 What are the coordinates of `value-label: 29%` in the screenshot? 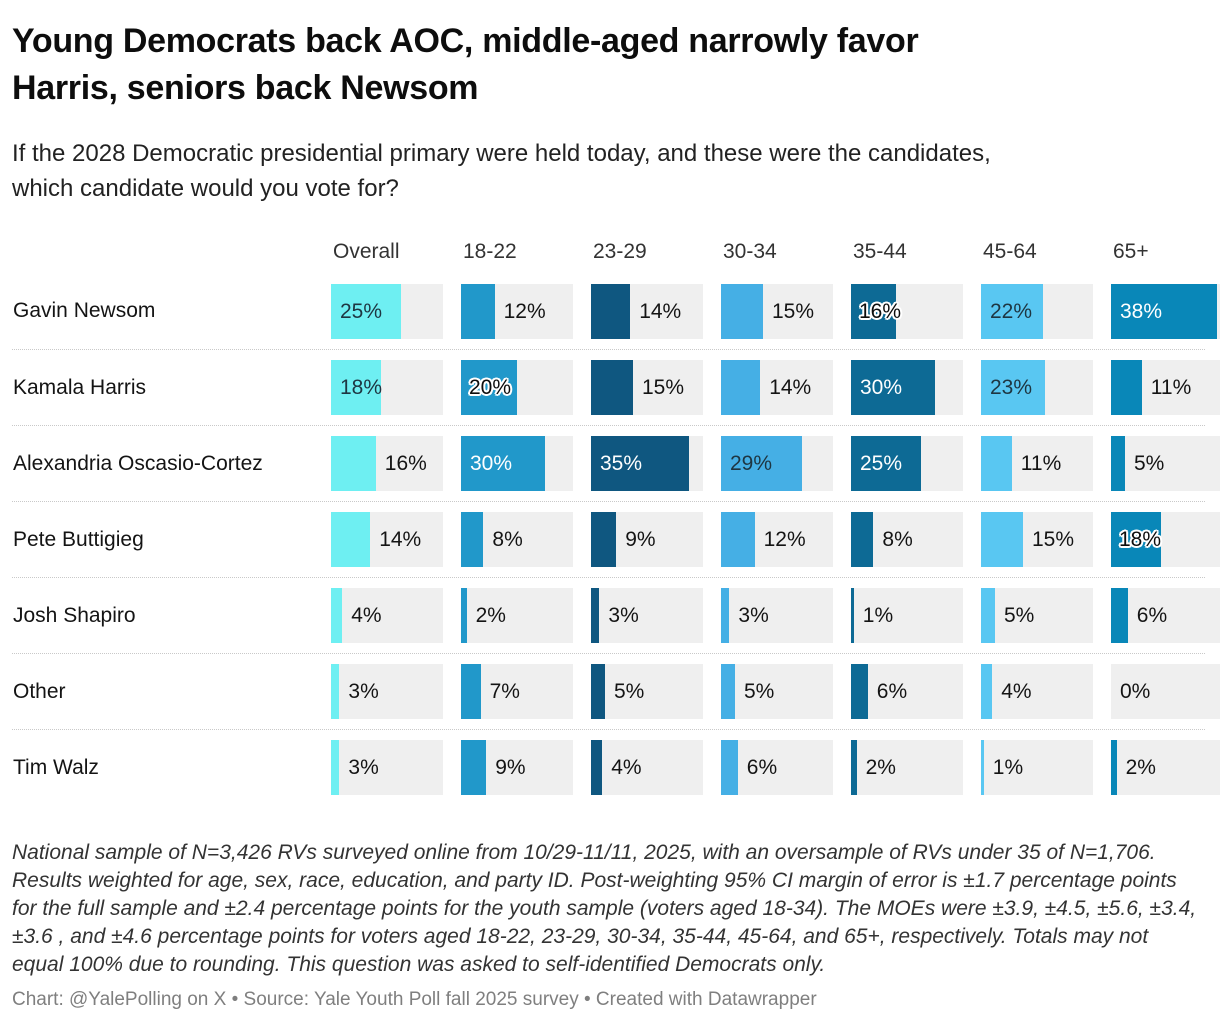 It's located at (751, 463).